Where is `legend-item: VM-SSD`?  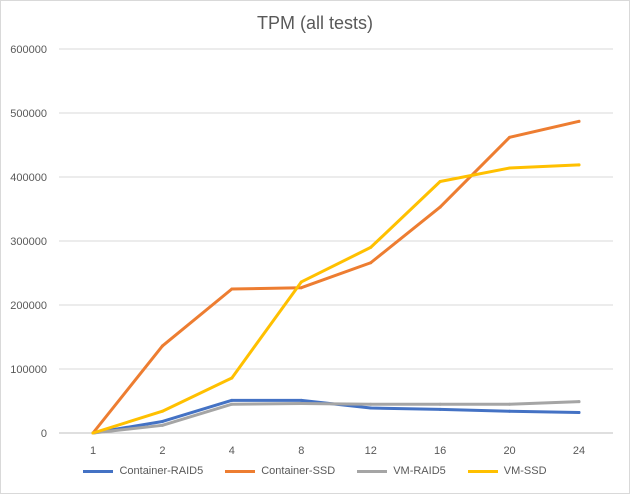
legend-item: VM-SSD is located at coordinates (507, 471).